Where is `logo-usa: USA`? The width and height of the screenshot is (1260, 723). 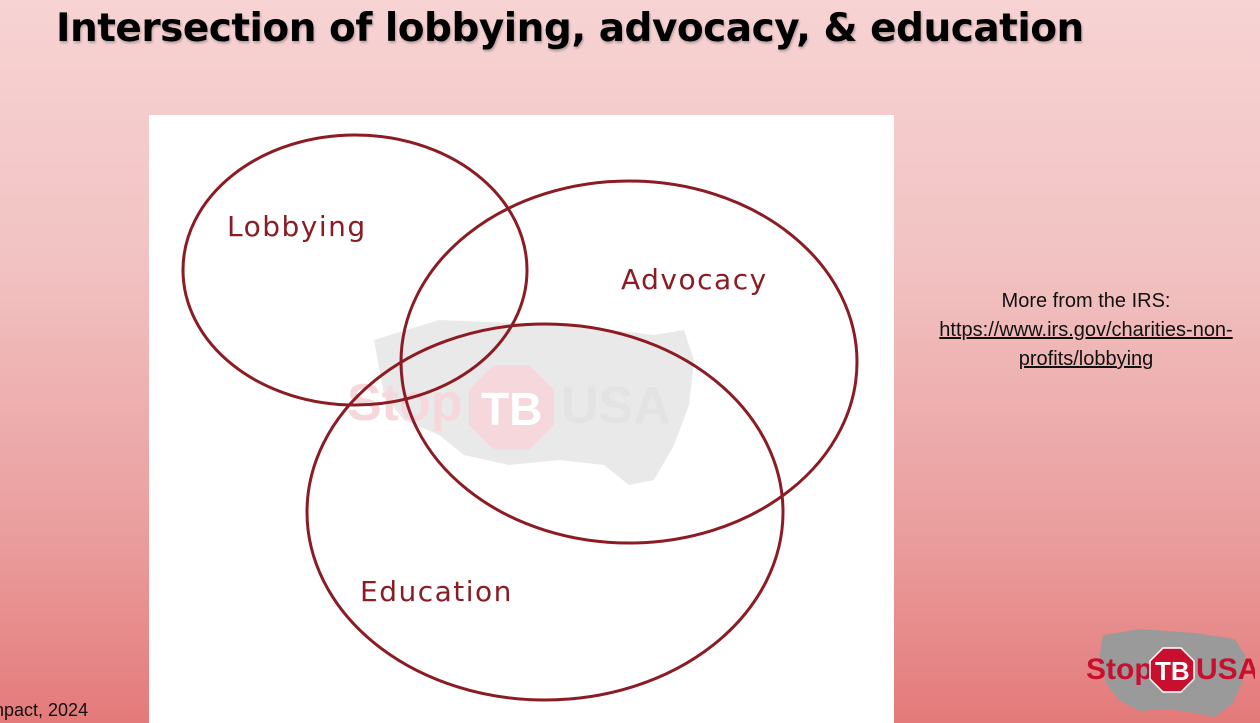 logo-usa: USA is located at coordinates (1225, 669).